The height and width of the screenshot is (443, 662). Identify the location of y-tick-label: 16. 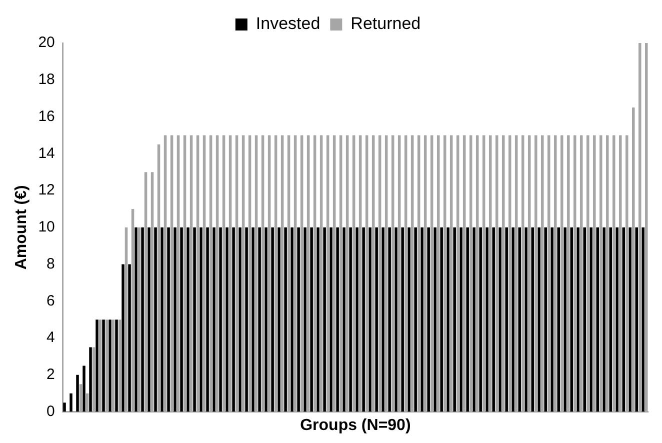
(46, 116).